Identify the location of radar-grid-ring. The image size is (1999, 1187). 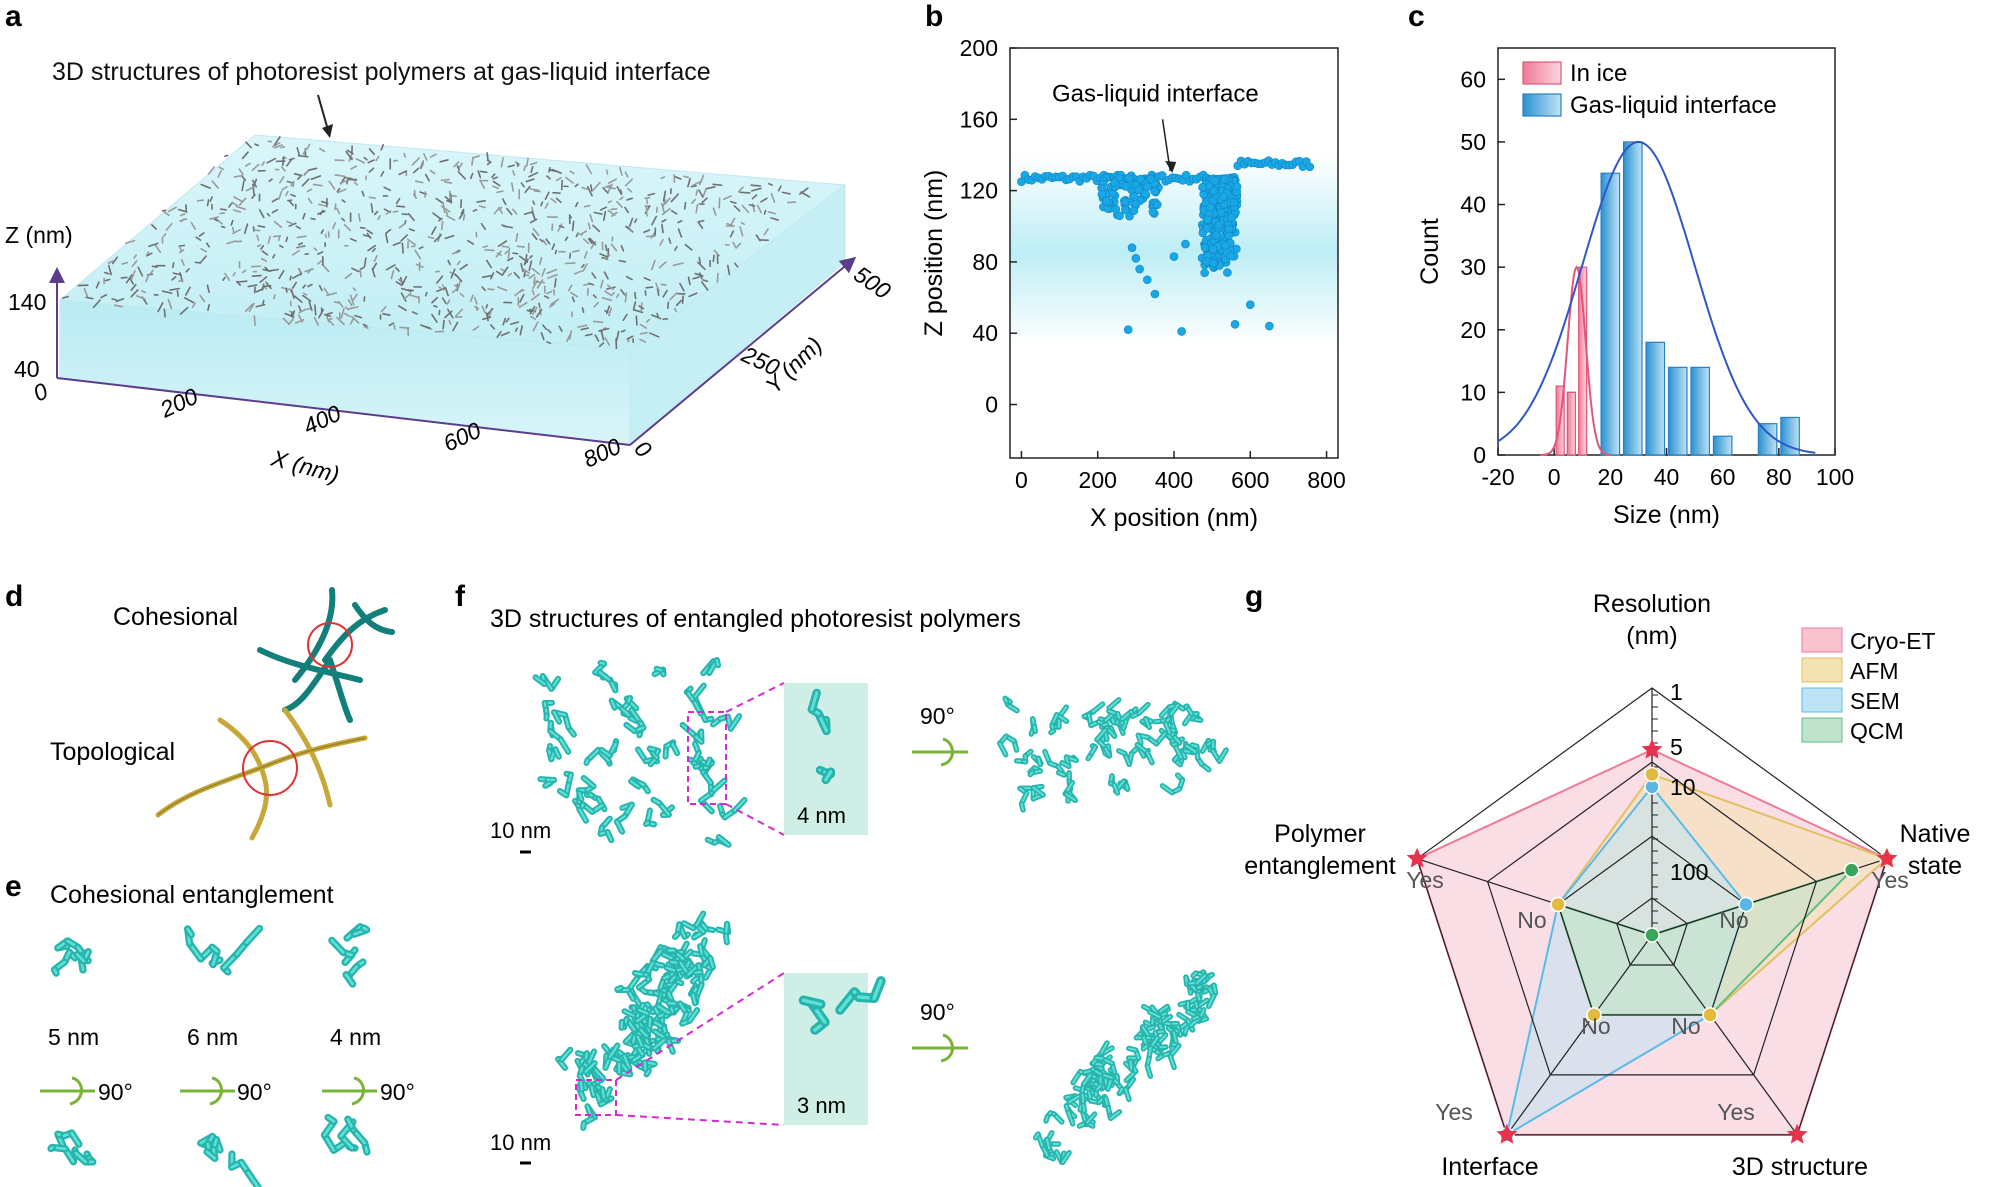
(1652, 911).